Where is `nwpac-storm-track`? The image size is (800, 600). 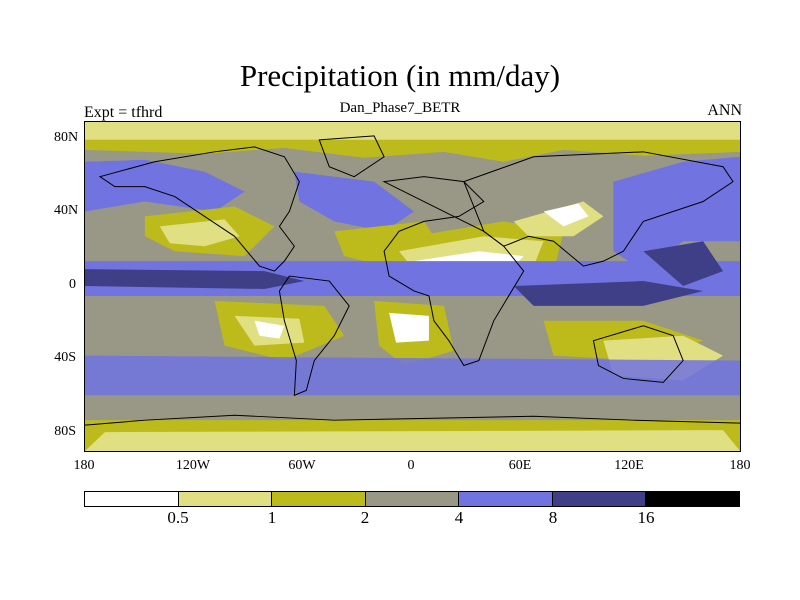
nwpac-storm-track is located at coordinates (676, 214).